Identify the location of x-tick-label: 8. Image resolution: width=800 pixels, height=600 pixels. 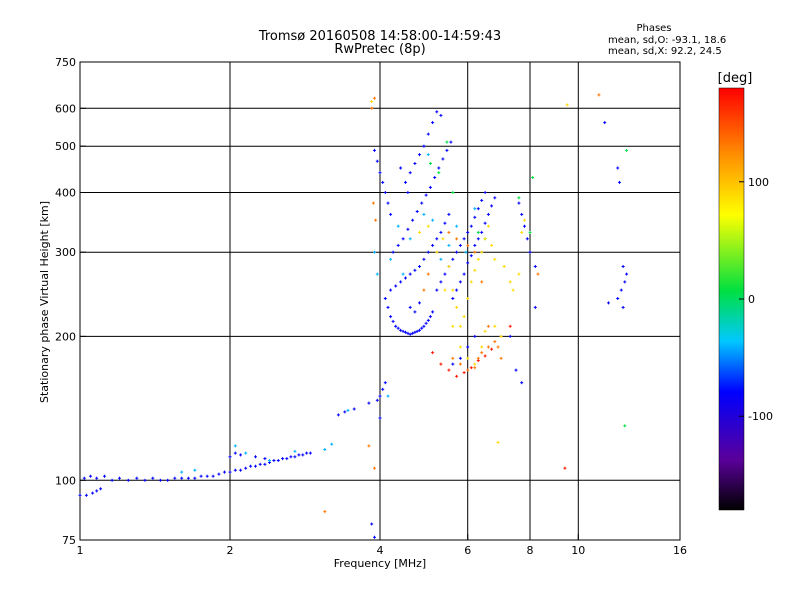
(530, 550).